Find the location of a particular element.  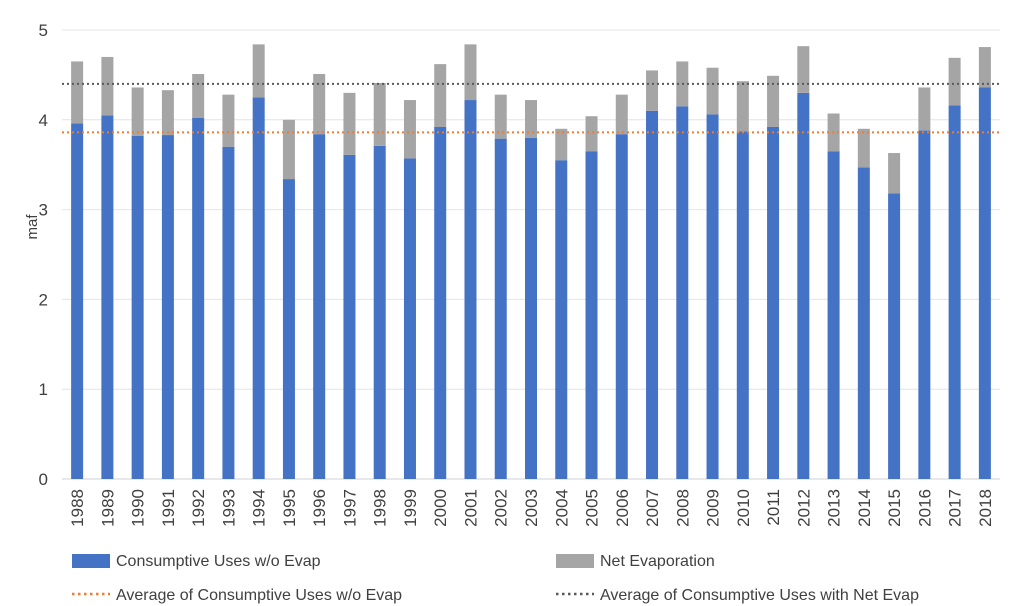

bar-evaporation-1997 is located at coordinates (349, 123).